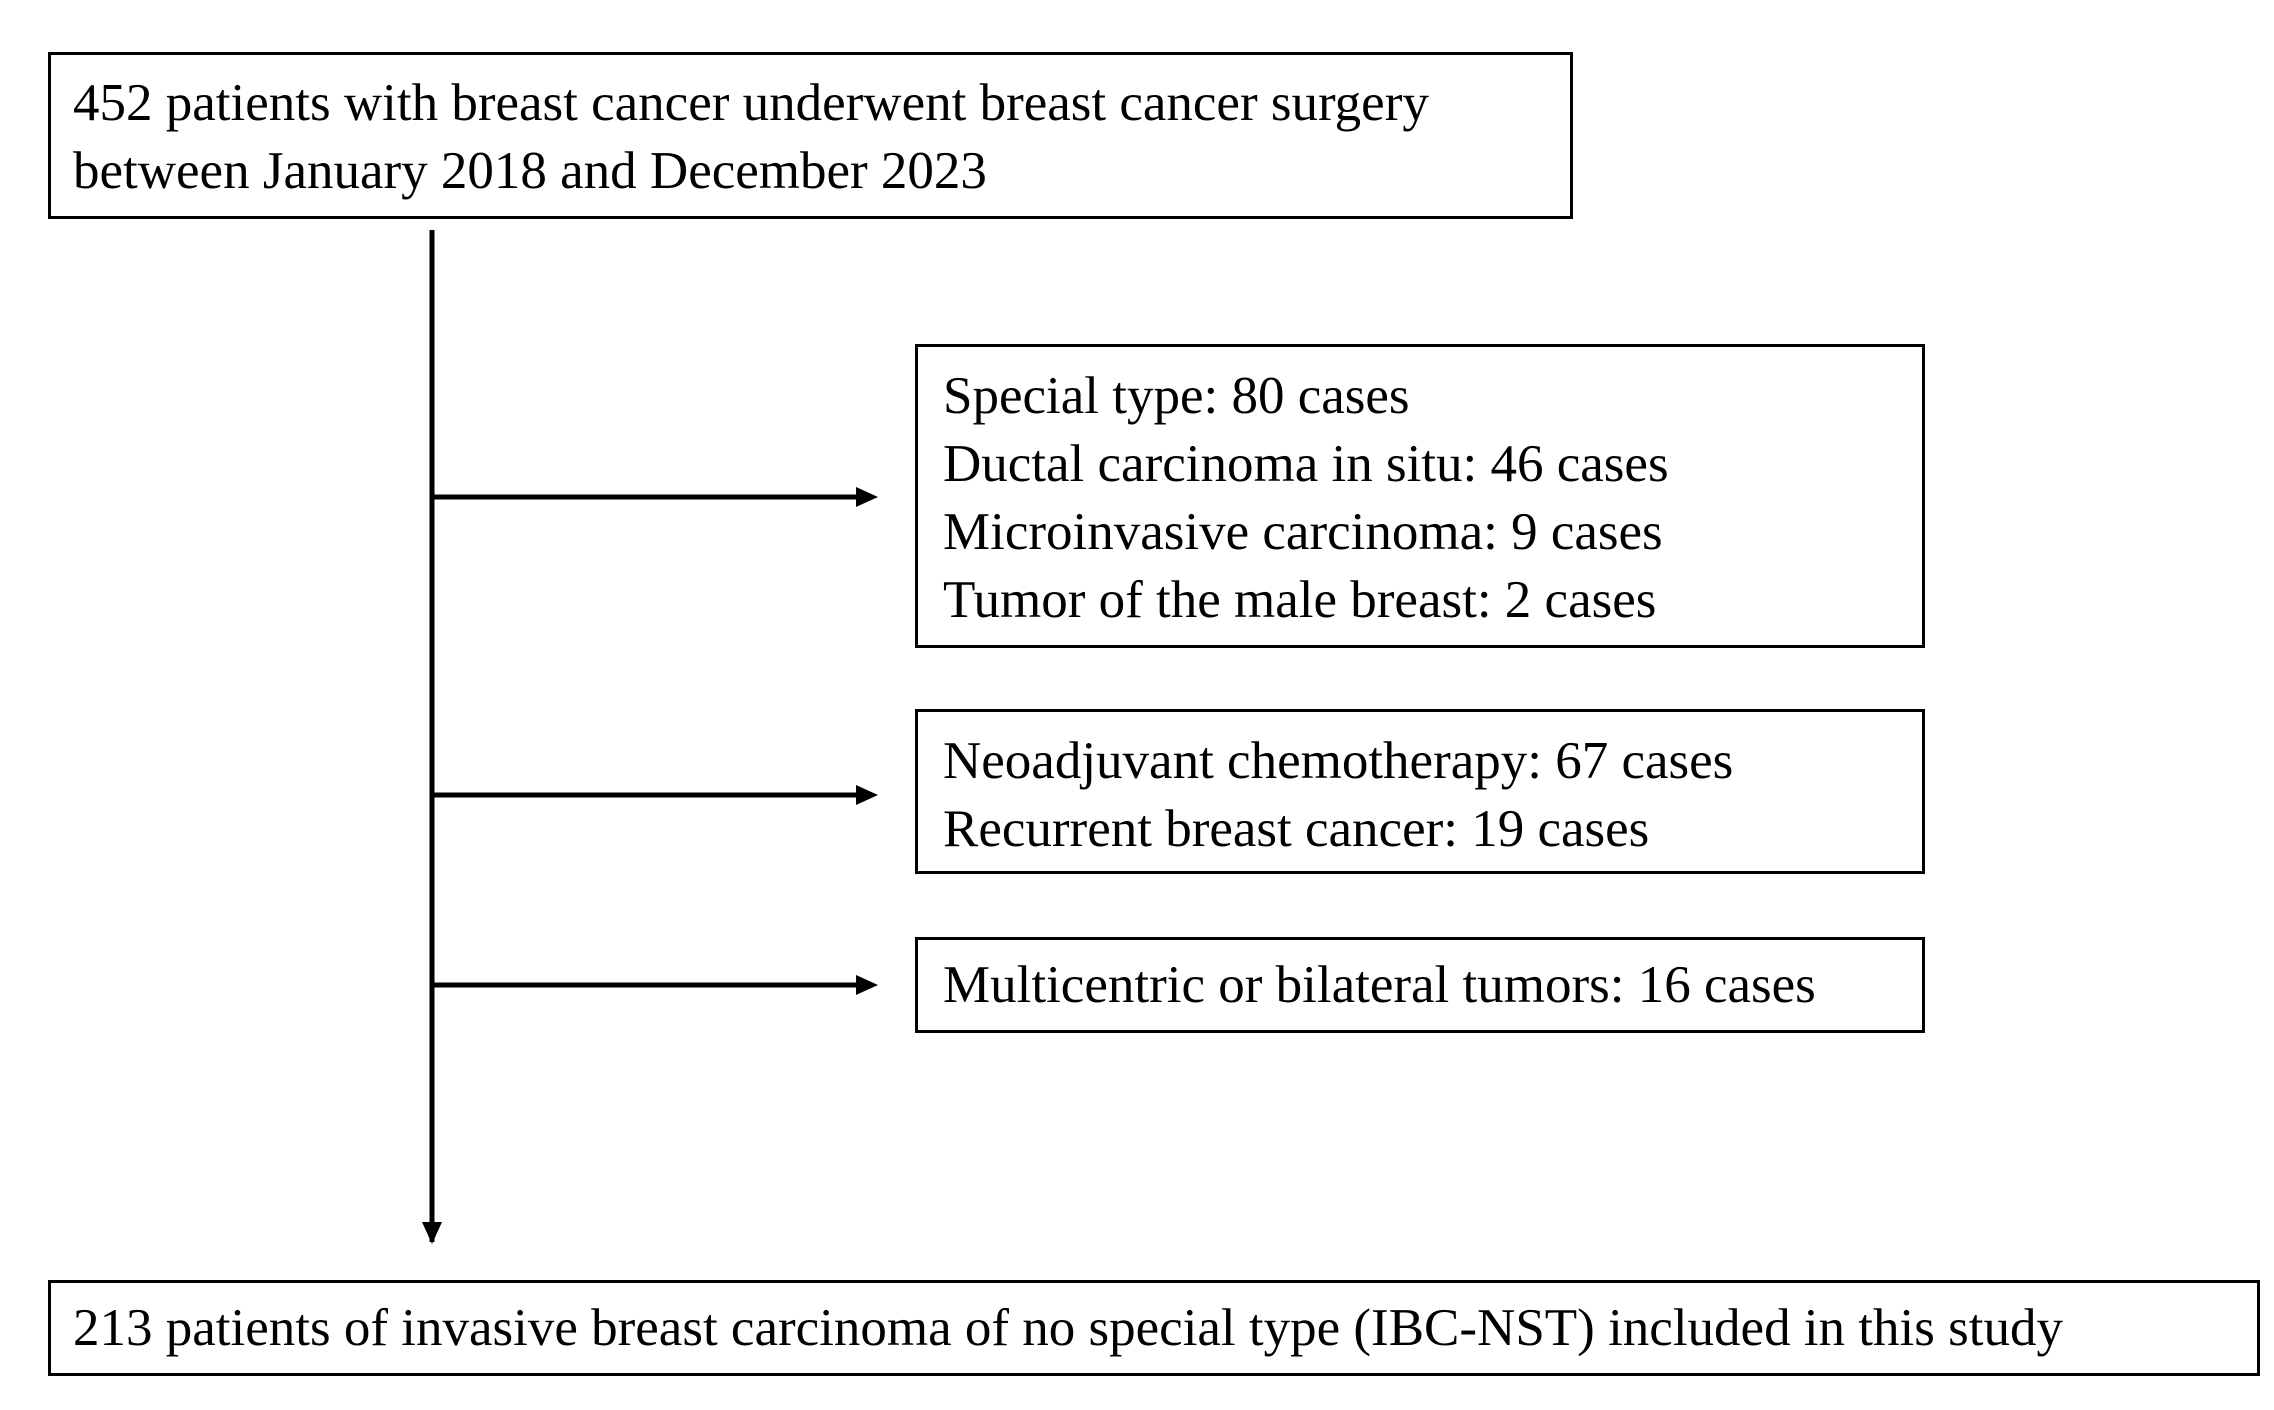 The width and height of the screenshot is (2274, 1410). I want to click on exclusion-item: Tumor of the male breast: 2 cases, so click(1300, 600).